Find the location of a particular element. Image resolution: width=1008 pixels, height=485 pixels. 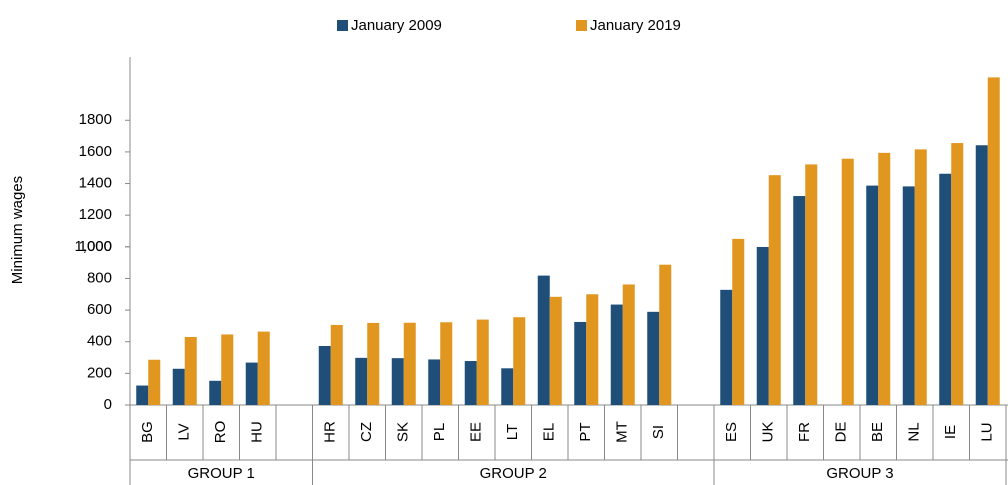

x-tick-label: UK is located at coordinates (768, 432).